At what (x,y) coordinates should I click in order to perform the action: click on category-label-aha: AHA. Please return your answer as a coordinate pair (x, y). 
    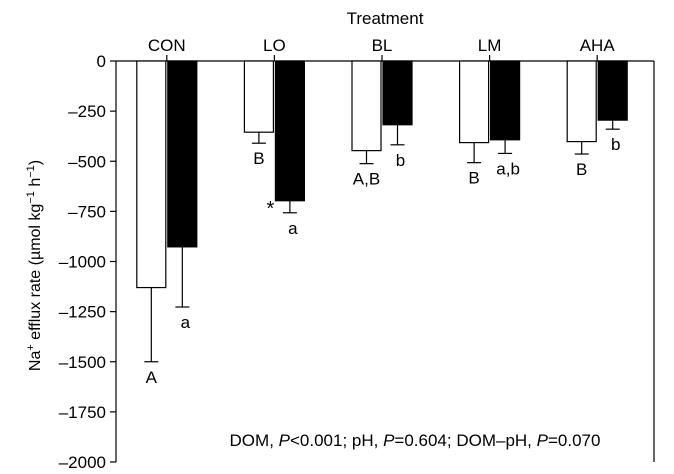
    Looking at the image, I should click on (598, 45).